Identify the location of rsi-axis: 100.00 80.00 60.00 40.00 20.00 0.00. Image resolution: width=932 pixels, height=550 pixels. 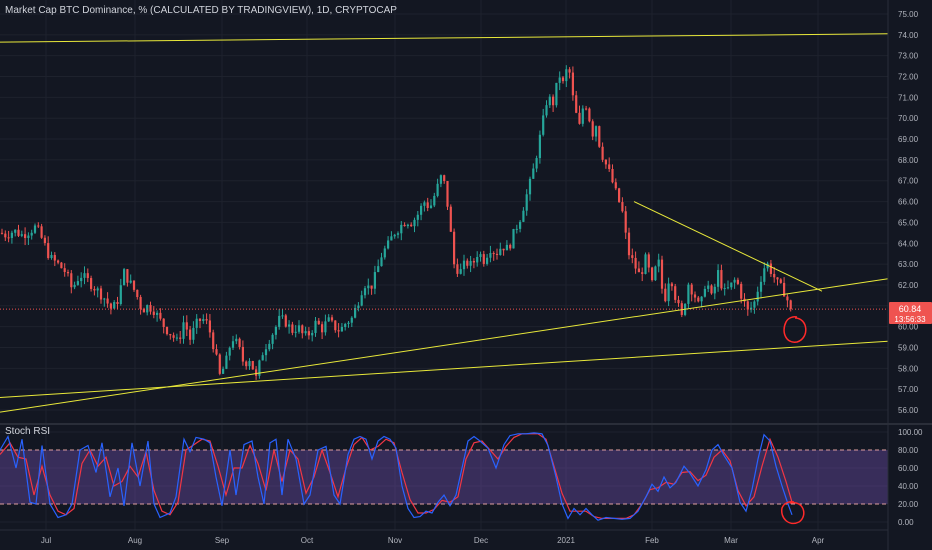
(910, 477).